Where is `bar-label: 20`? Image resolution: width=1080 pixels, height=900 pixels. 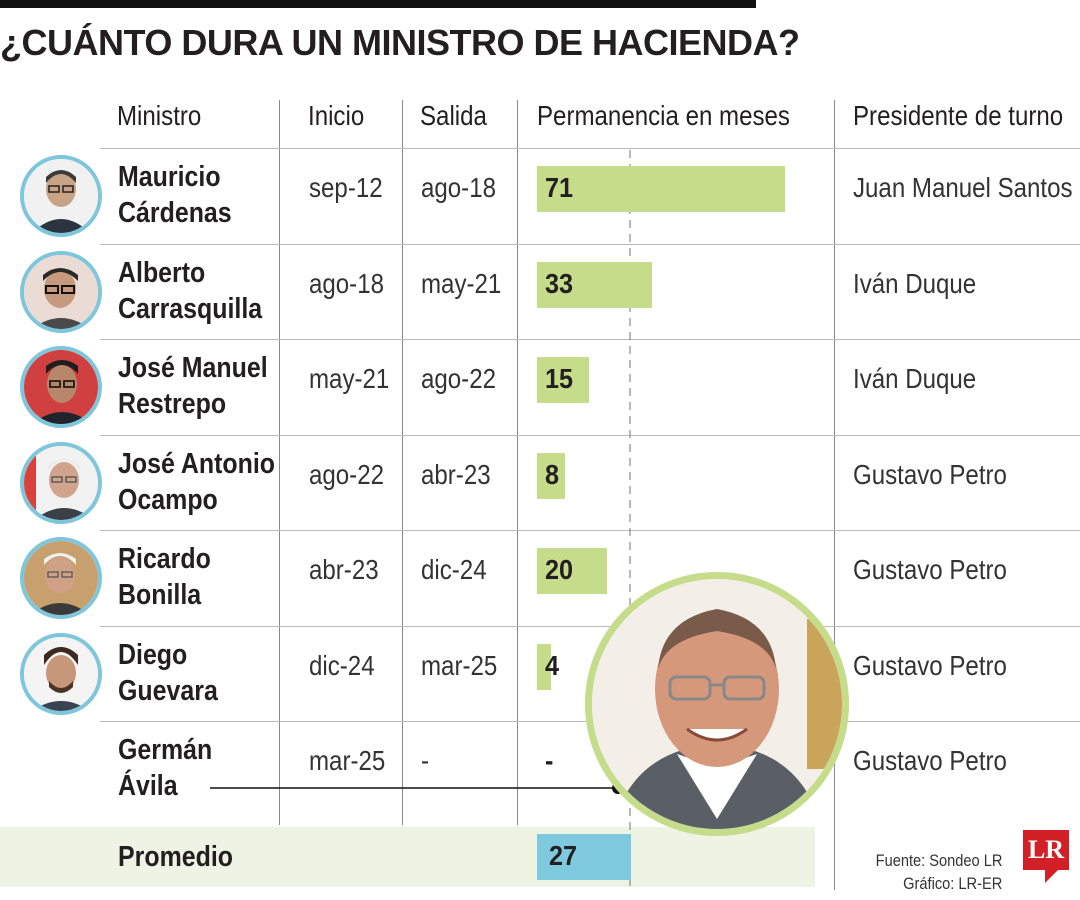
bar-label: 20 is located at coordinates (559, 569).